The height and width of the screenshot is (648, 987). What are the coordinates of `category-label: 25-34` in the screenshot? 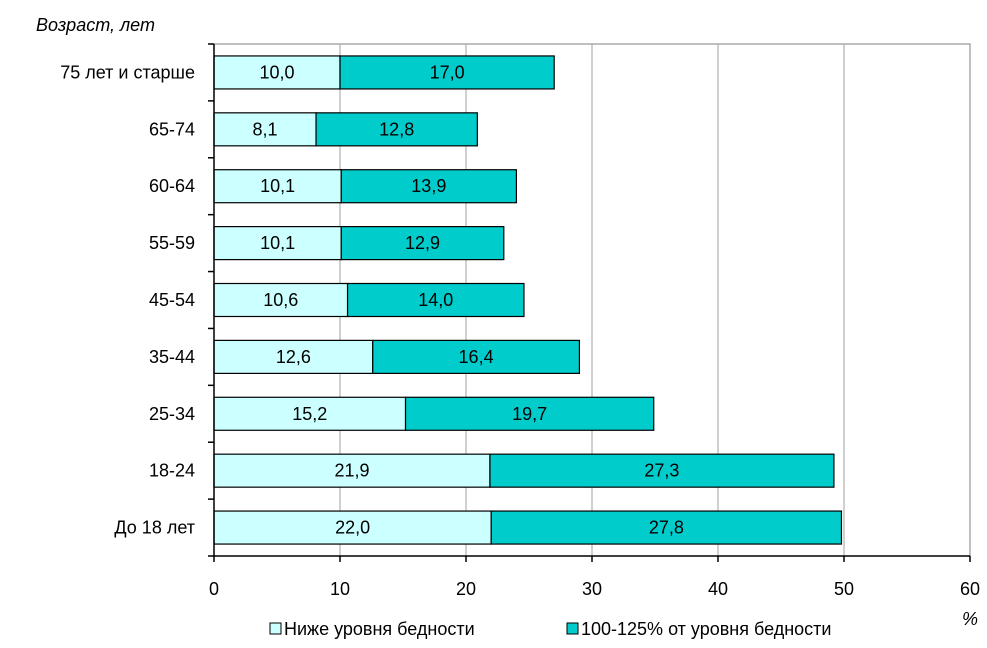 It's located at (172, 414).